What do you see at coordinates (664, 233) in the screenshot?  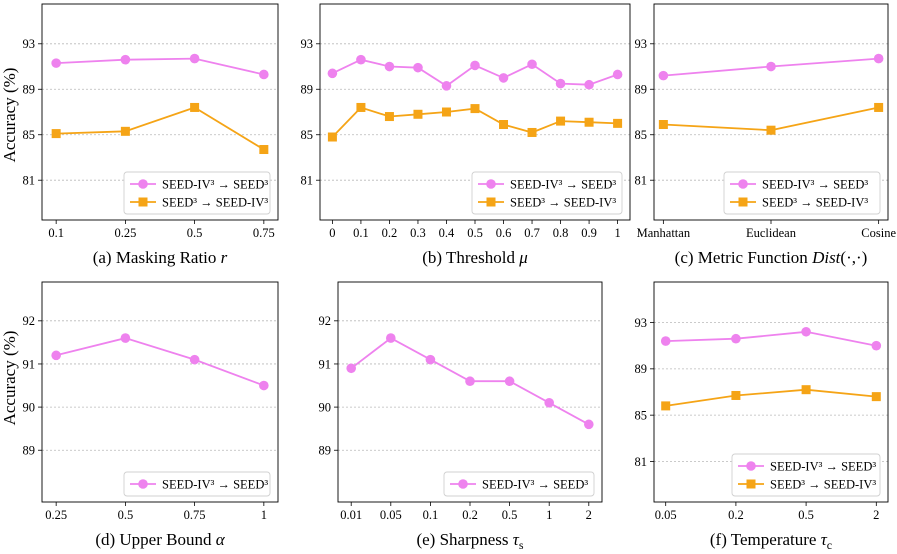 I see `x-tick-label: Manhattan` at bounding box center [664, 233].